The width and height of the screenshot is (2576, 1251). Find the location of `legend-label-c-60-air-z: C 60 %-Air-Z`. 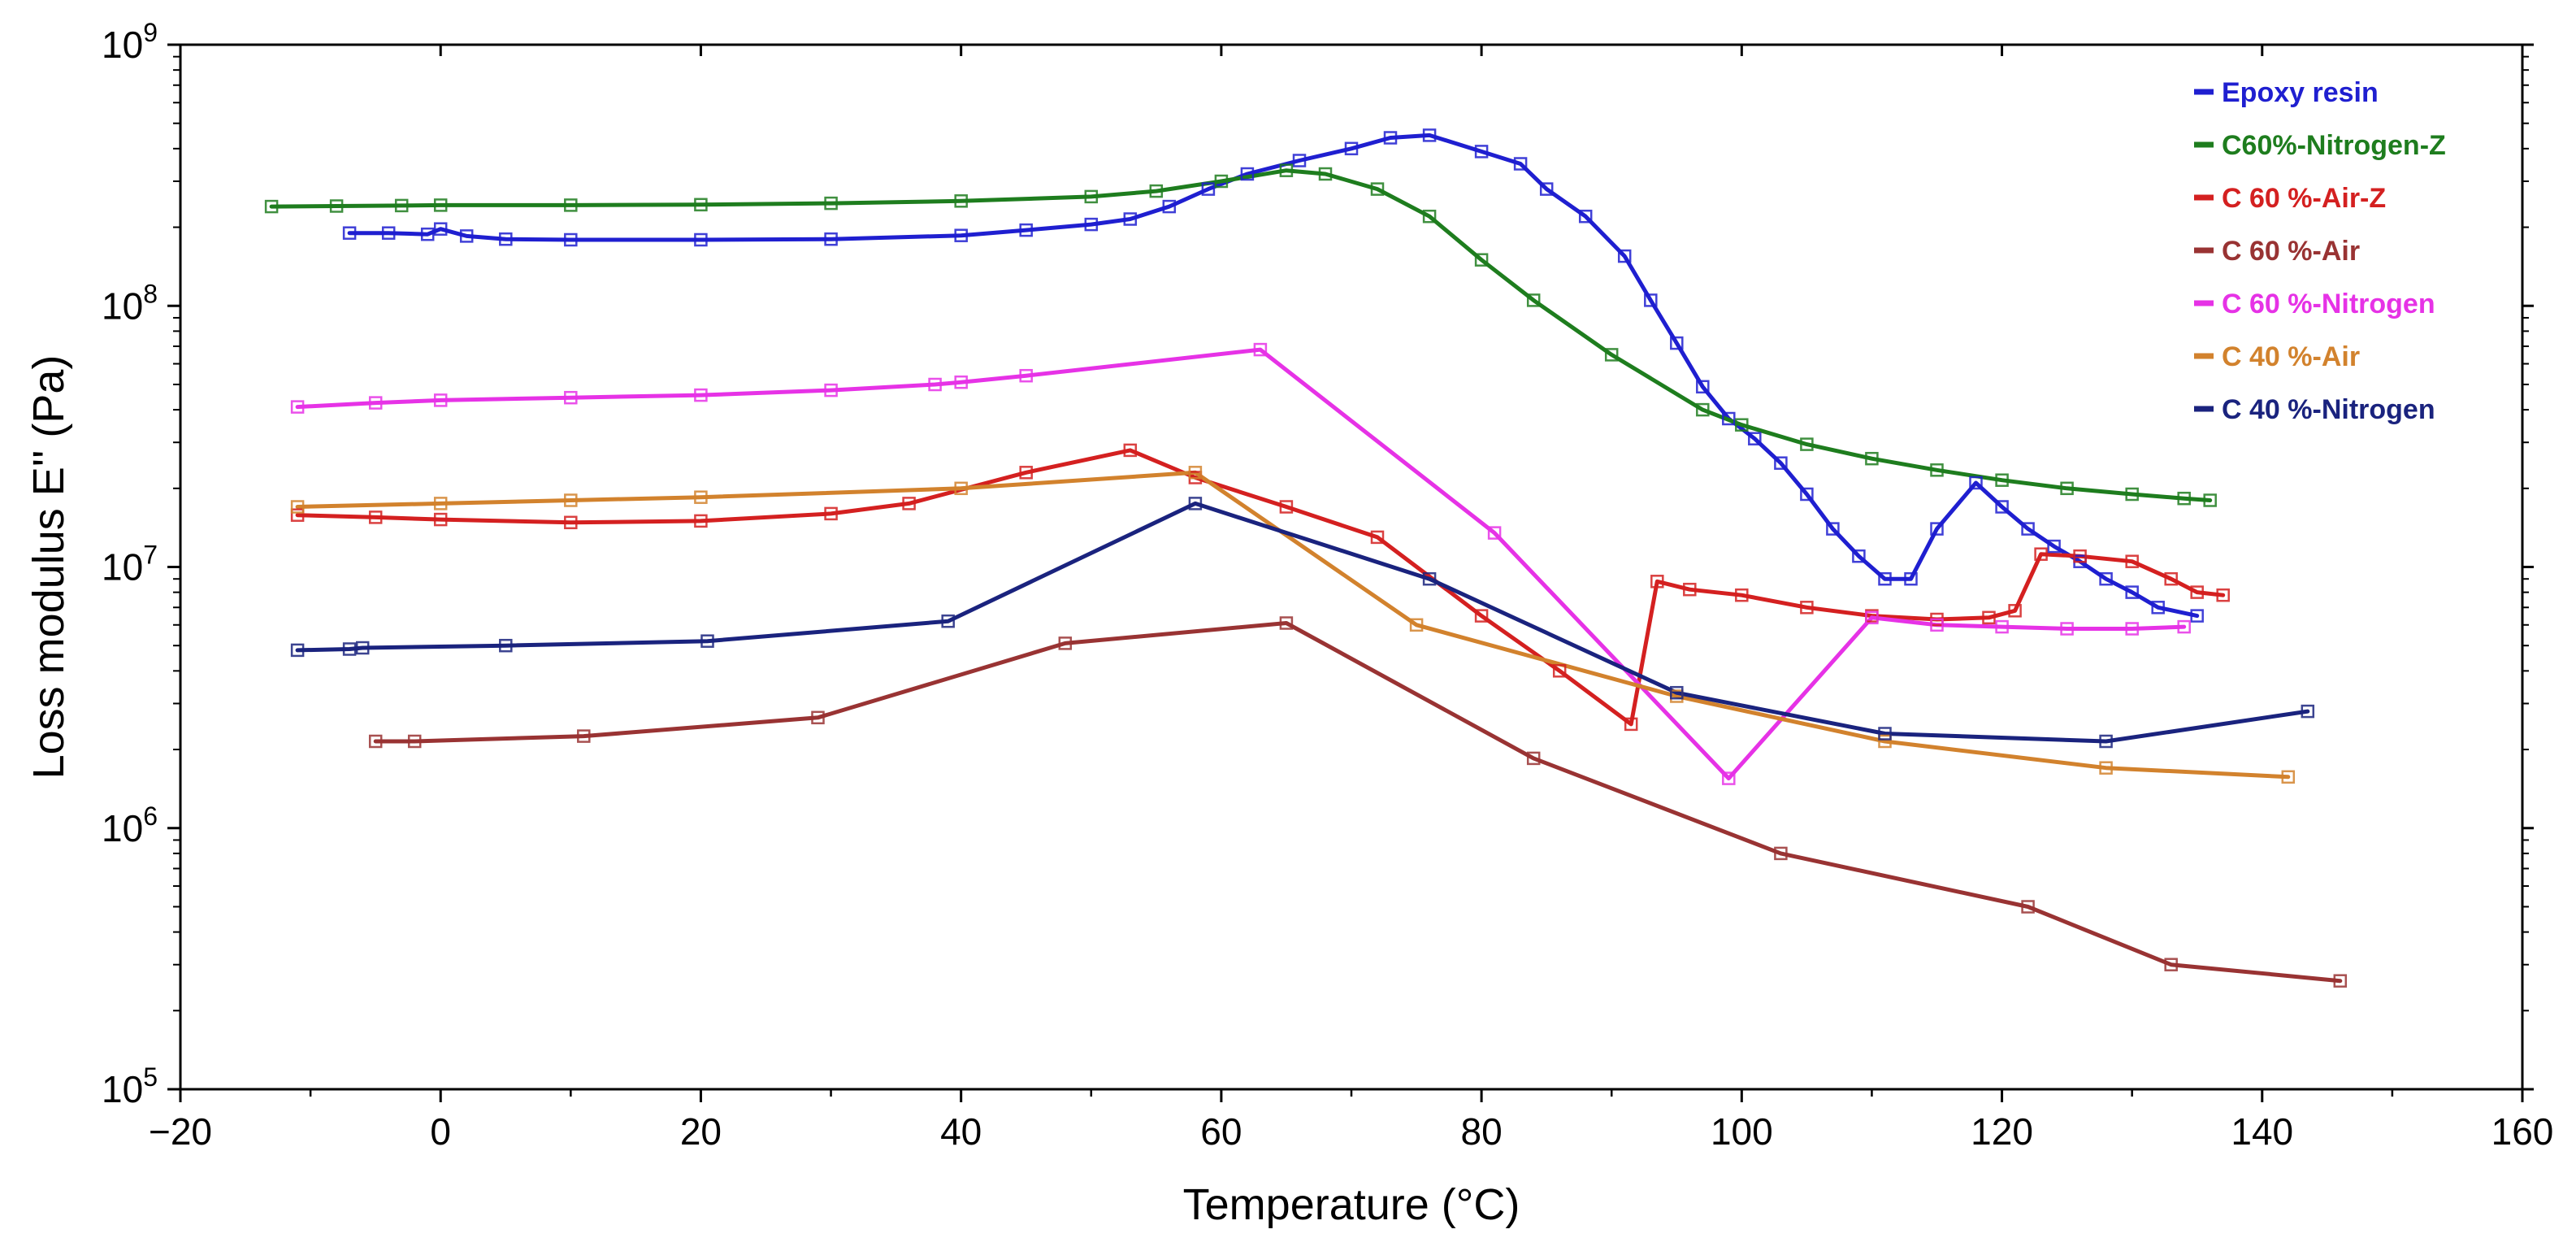

legend-label-c-60-air-z: C 60 %-Air-Z is located at coordinates (2304, 198).